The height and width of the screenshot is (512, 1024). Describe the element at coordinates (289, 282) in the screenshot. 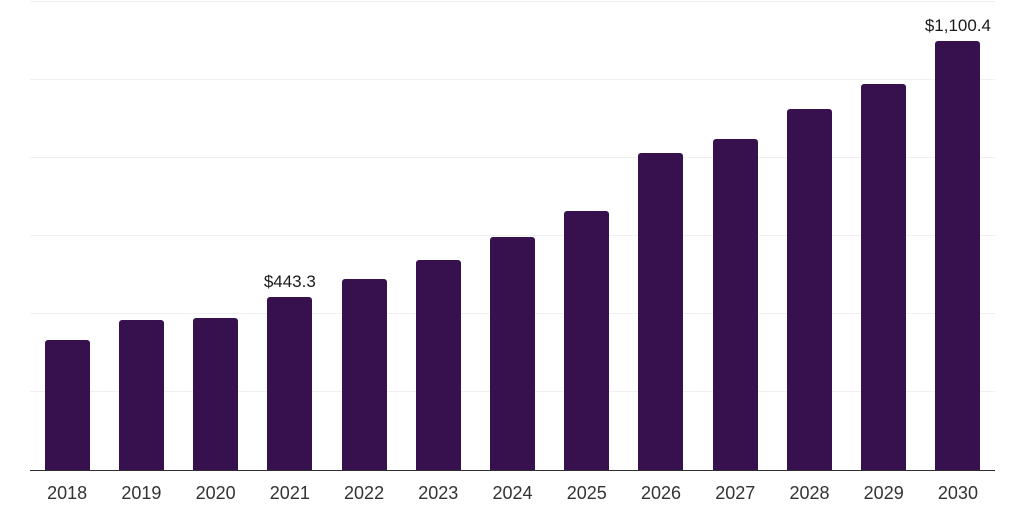

I see `data-label-2021: $443.3` at that location.